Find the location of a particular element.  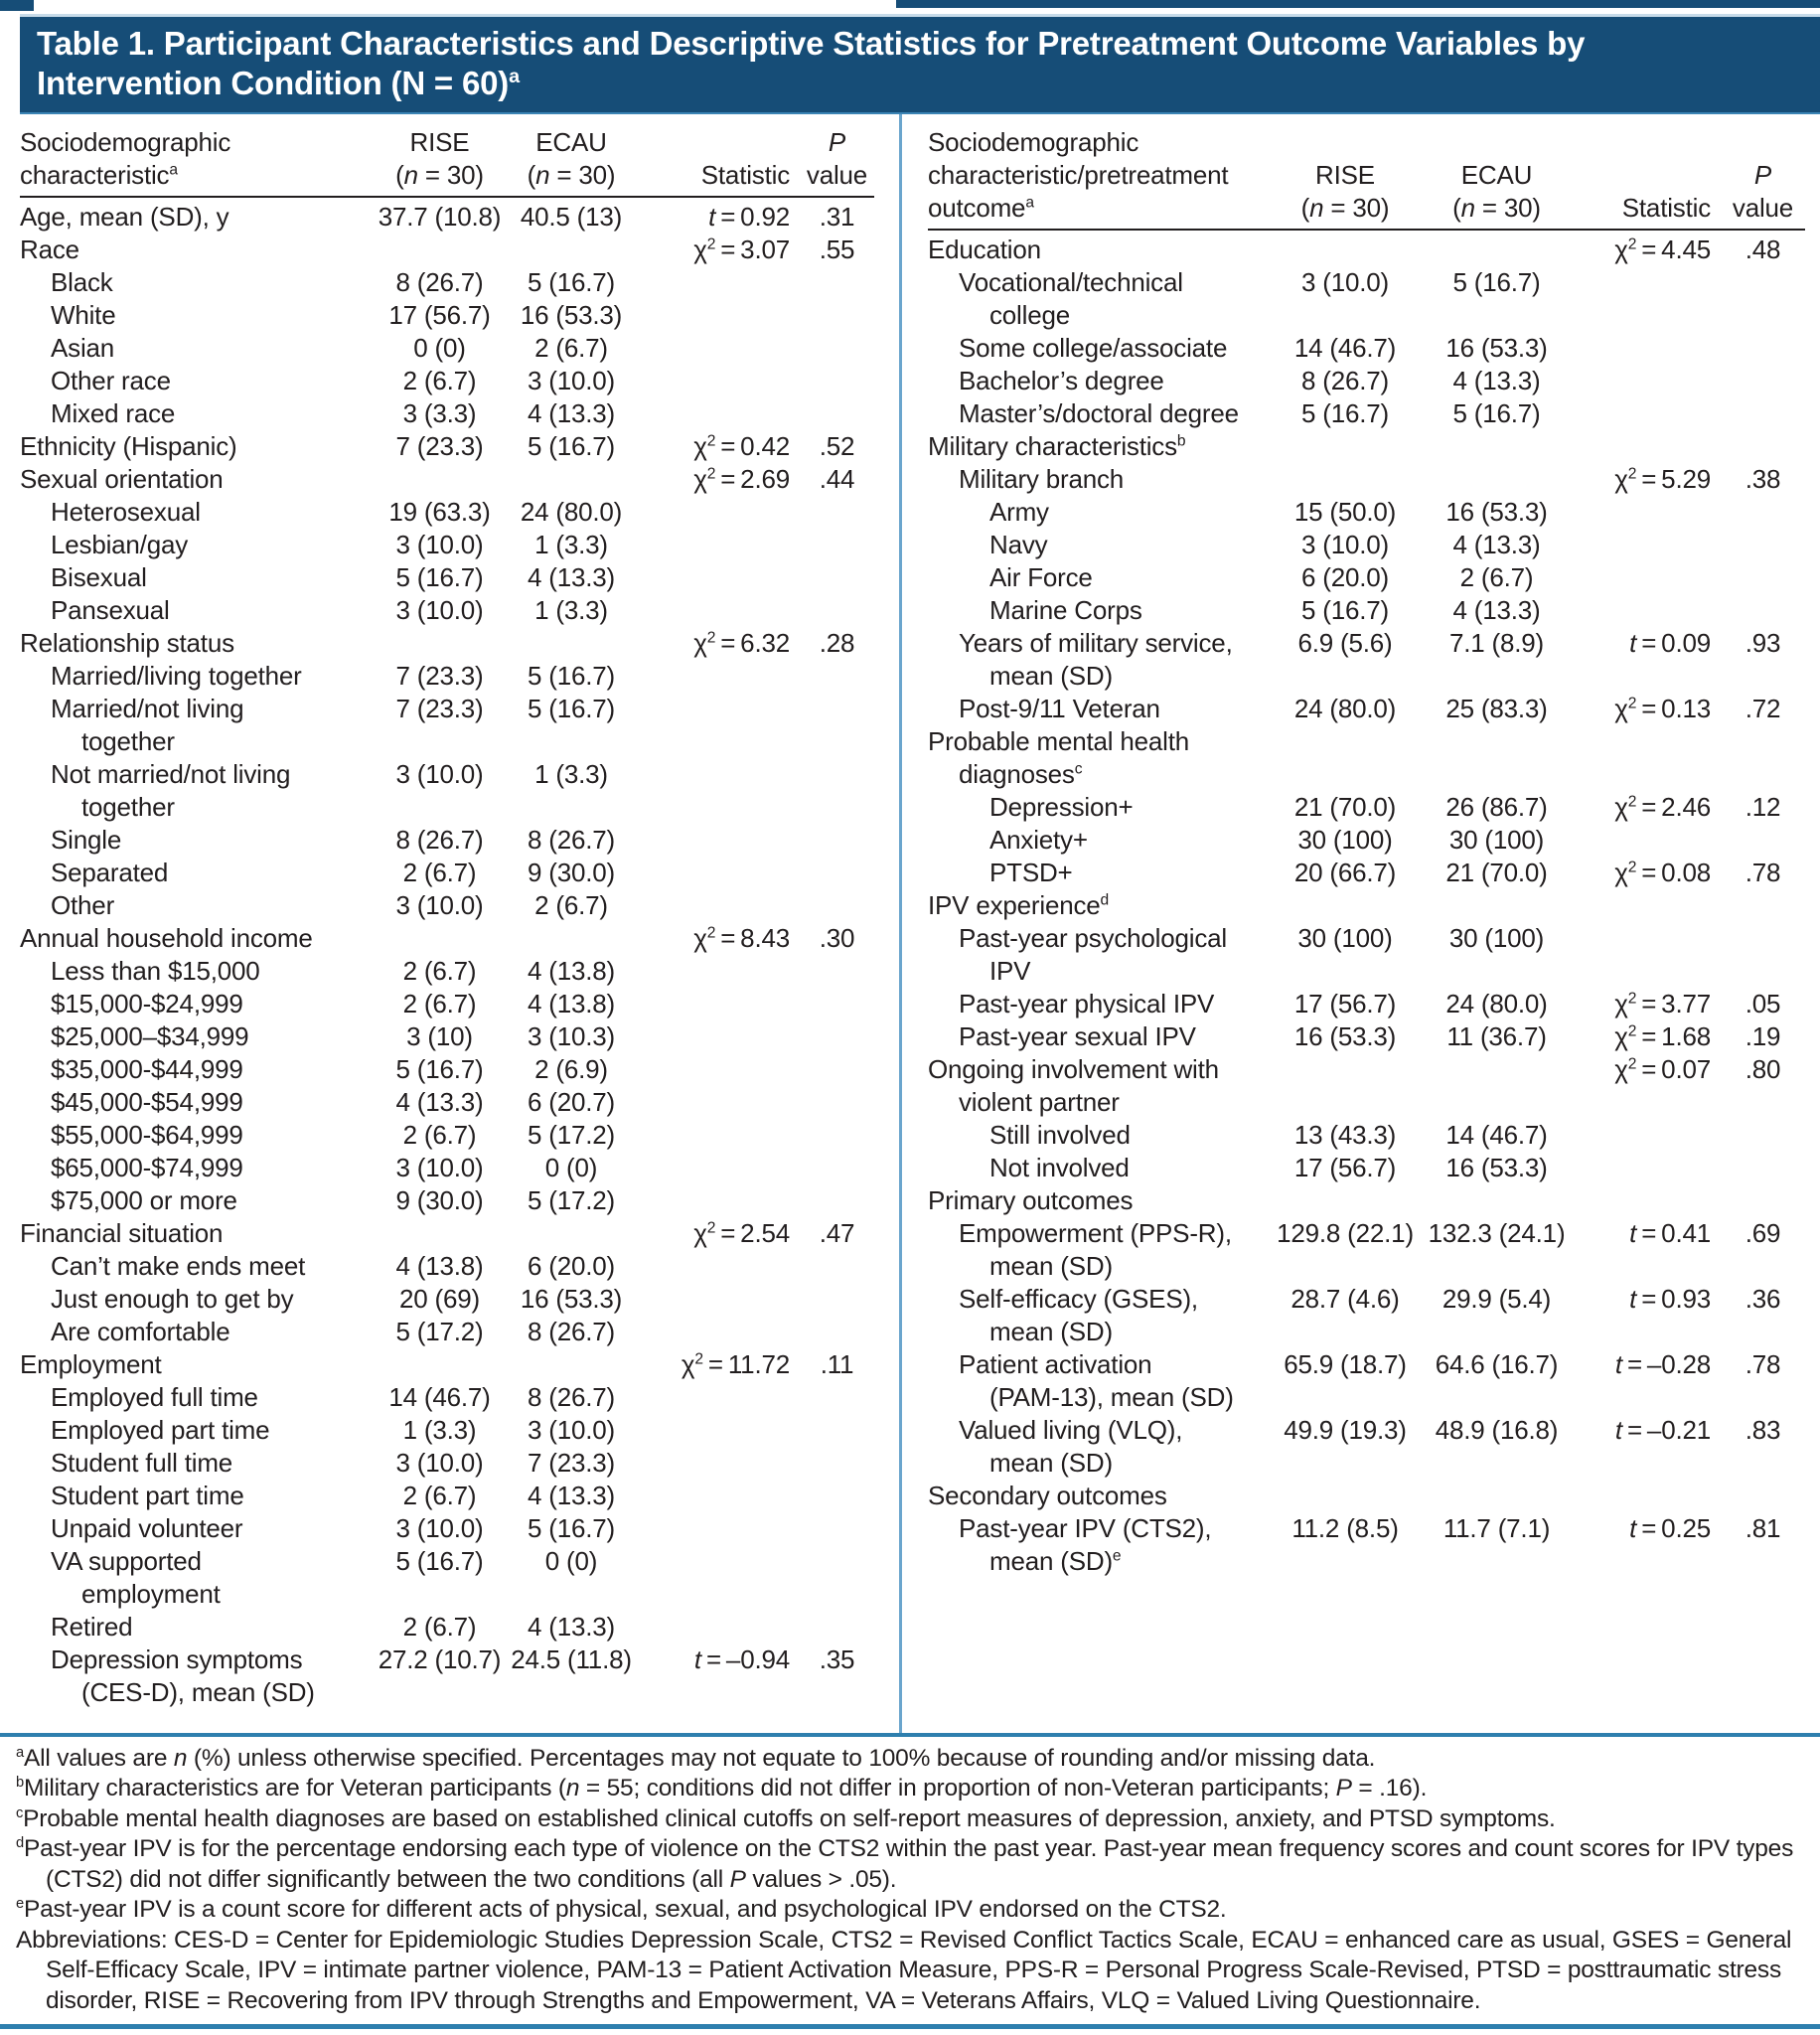

rise-value-cell: 13 (43.3) is located at coordinates (1345, 1135).